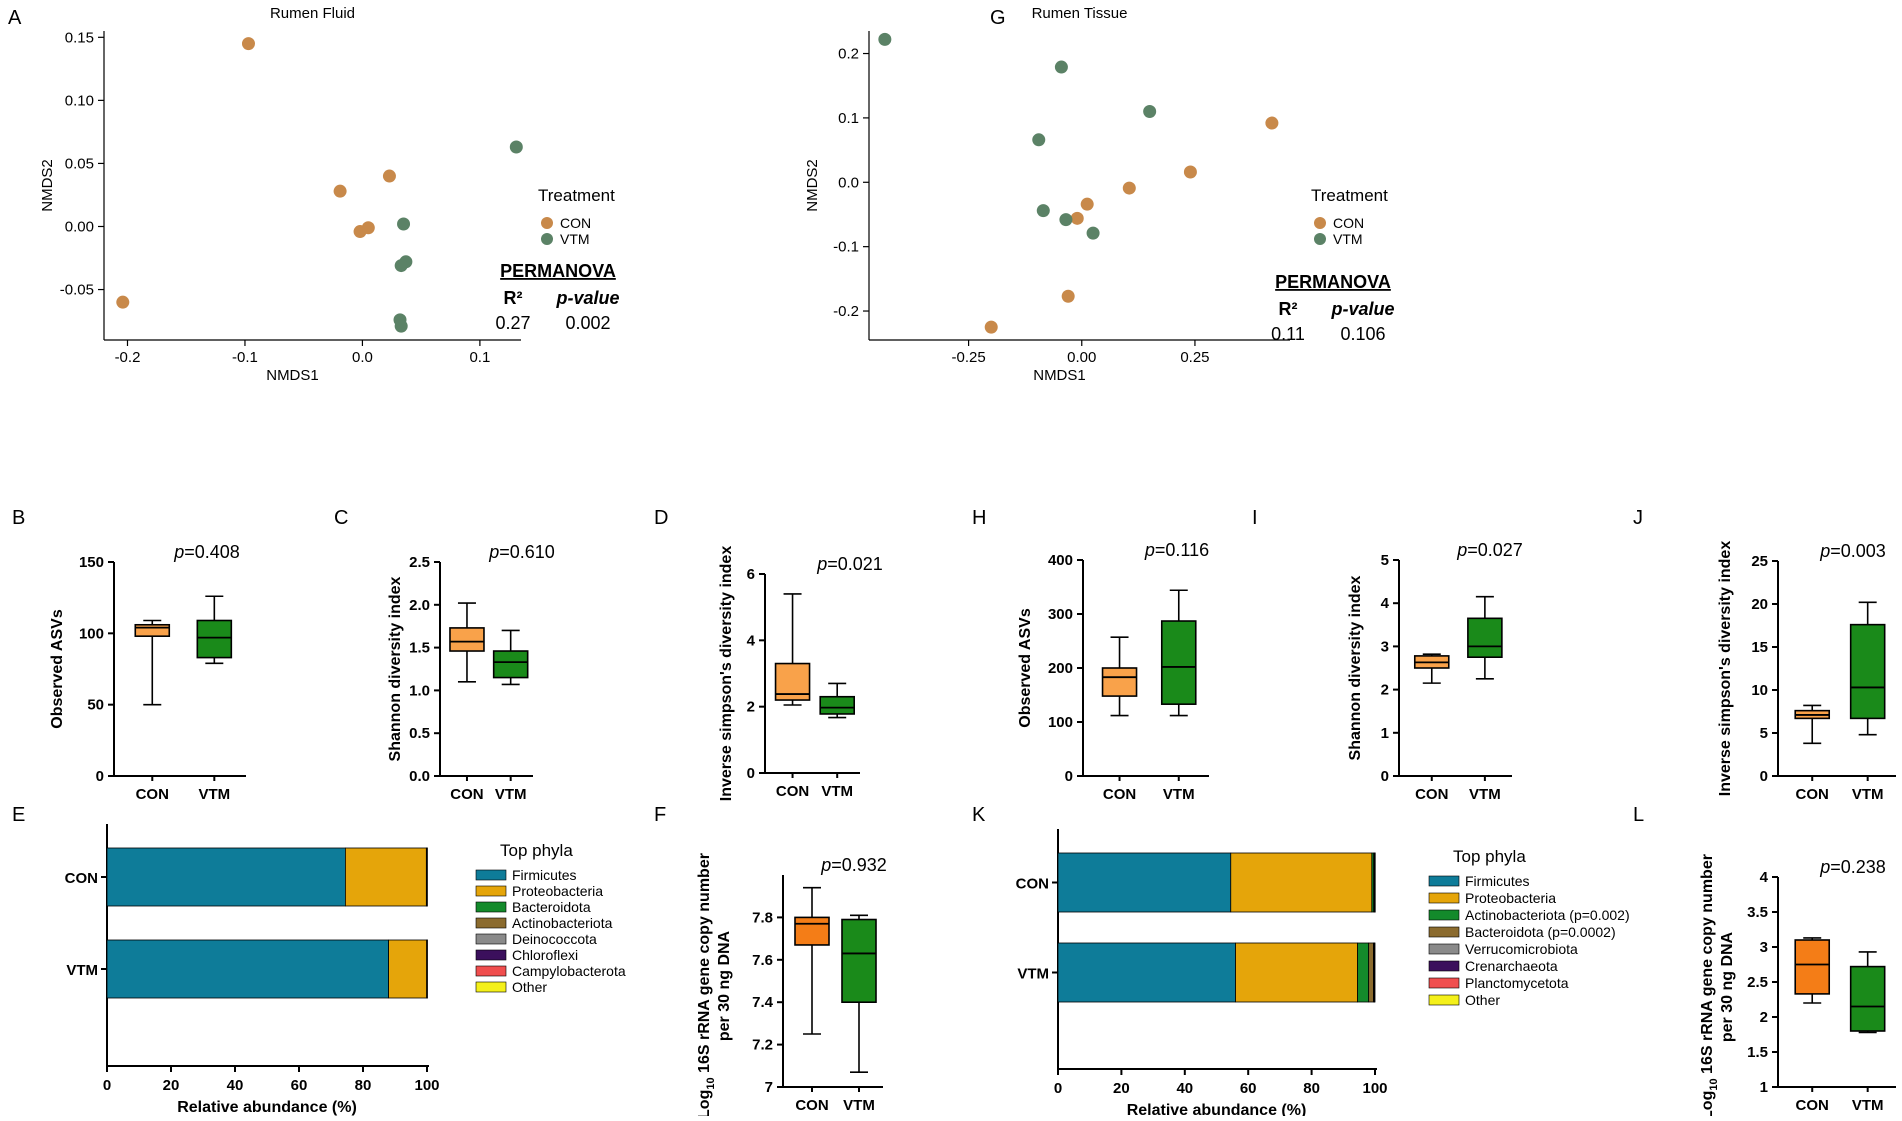 The image size is (1902, 1121). Describe the element at coordinates (152, 794) in the screenshot. I see `x-tick-label-b: CON` at that location.